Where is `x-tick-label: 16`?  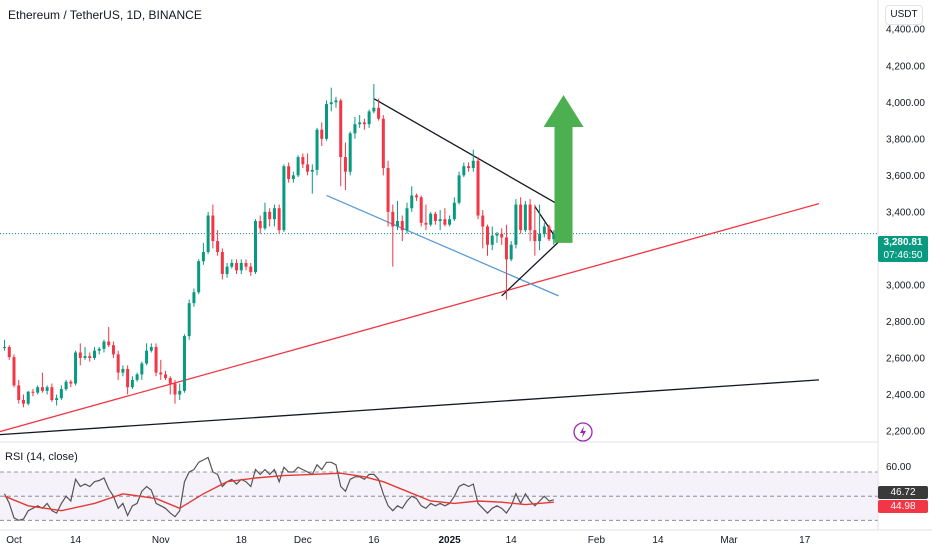
x-tick-label: 16 is located at coordinates (374, 540).